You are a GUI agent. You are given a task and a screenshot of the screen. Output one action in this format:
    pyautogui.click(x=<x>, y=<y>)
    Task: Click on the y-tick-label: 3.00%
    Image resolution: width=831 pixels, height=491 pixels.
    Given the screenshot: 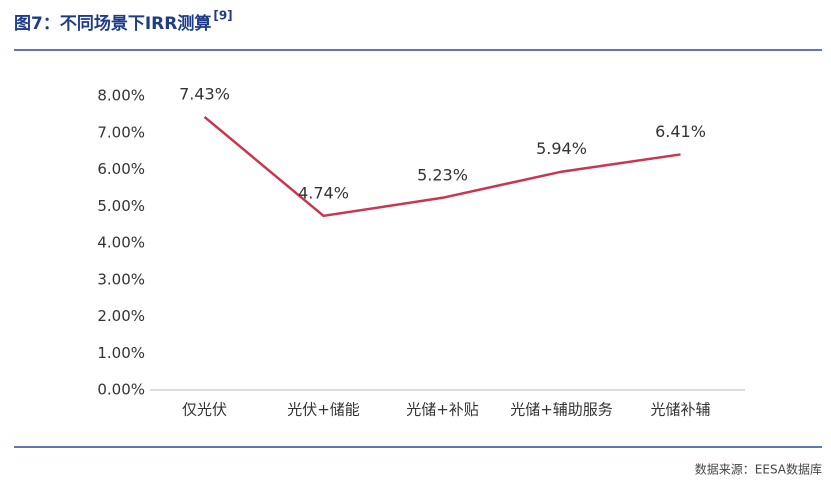 What is the action you would take?
    pyautogui.click(x=121, y=279)
    